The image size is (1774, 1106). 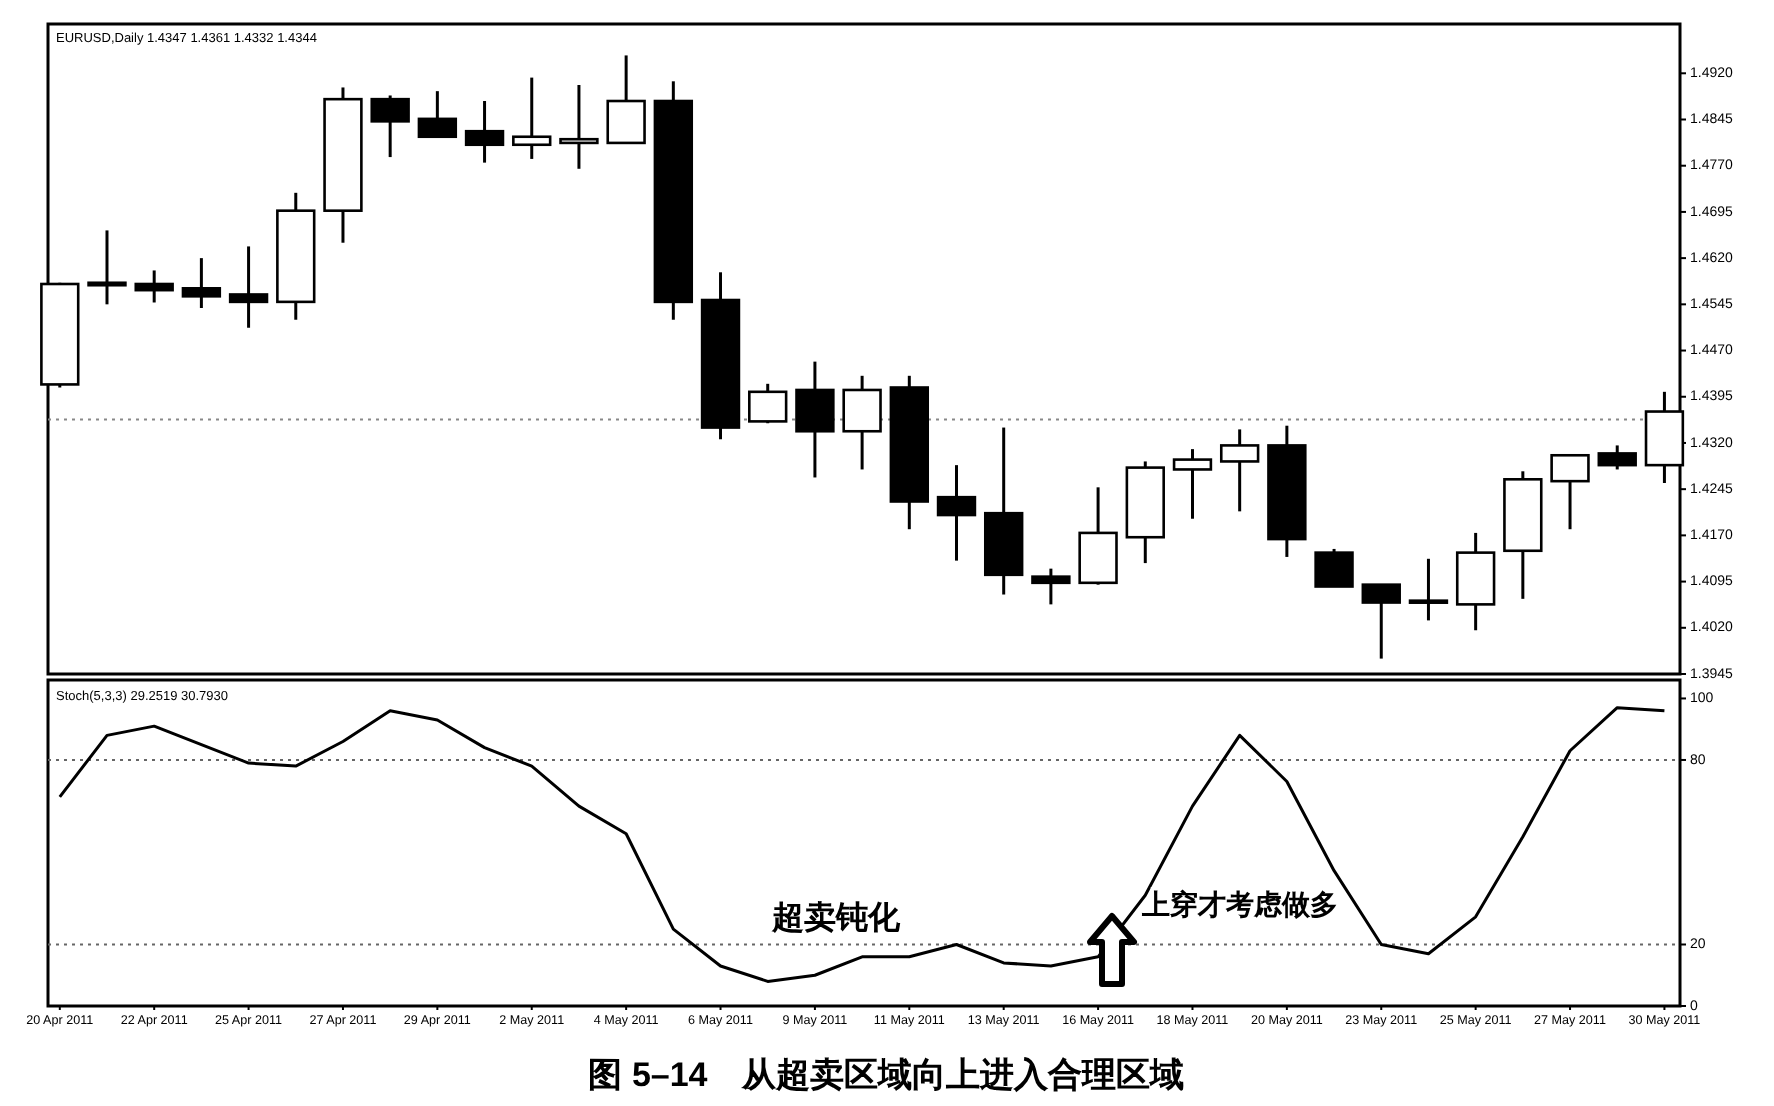 I want to click on annotation: 超卖钝化, so click(x=836, y=918).